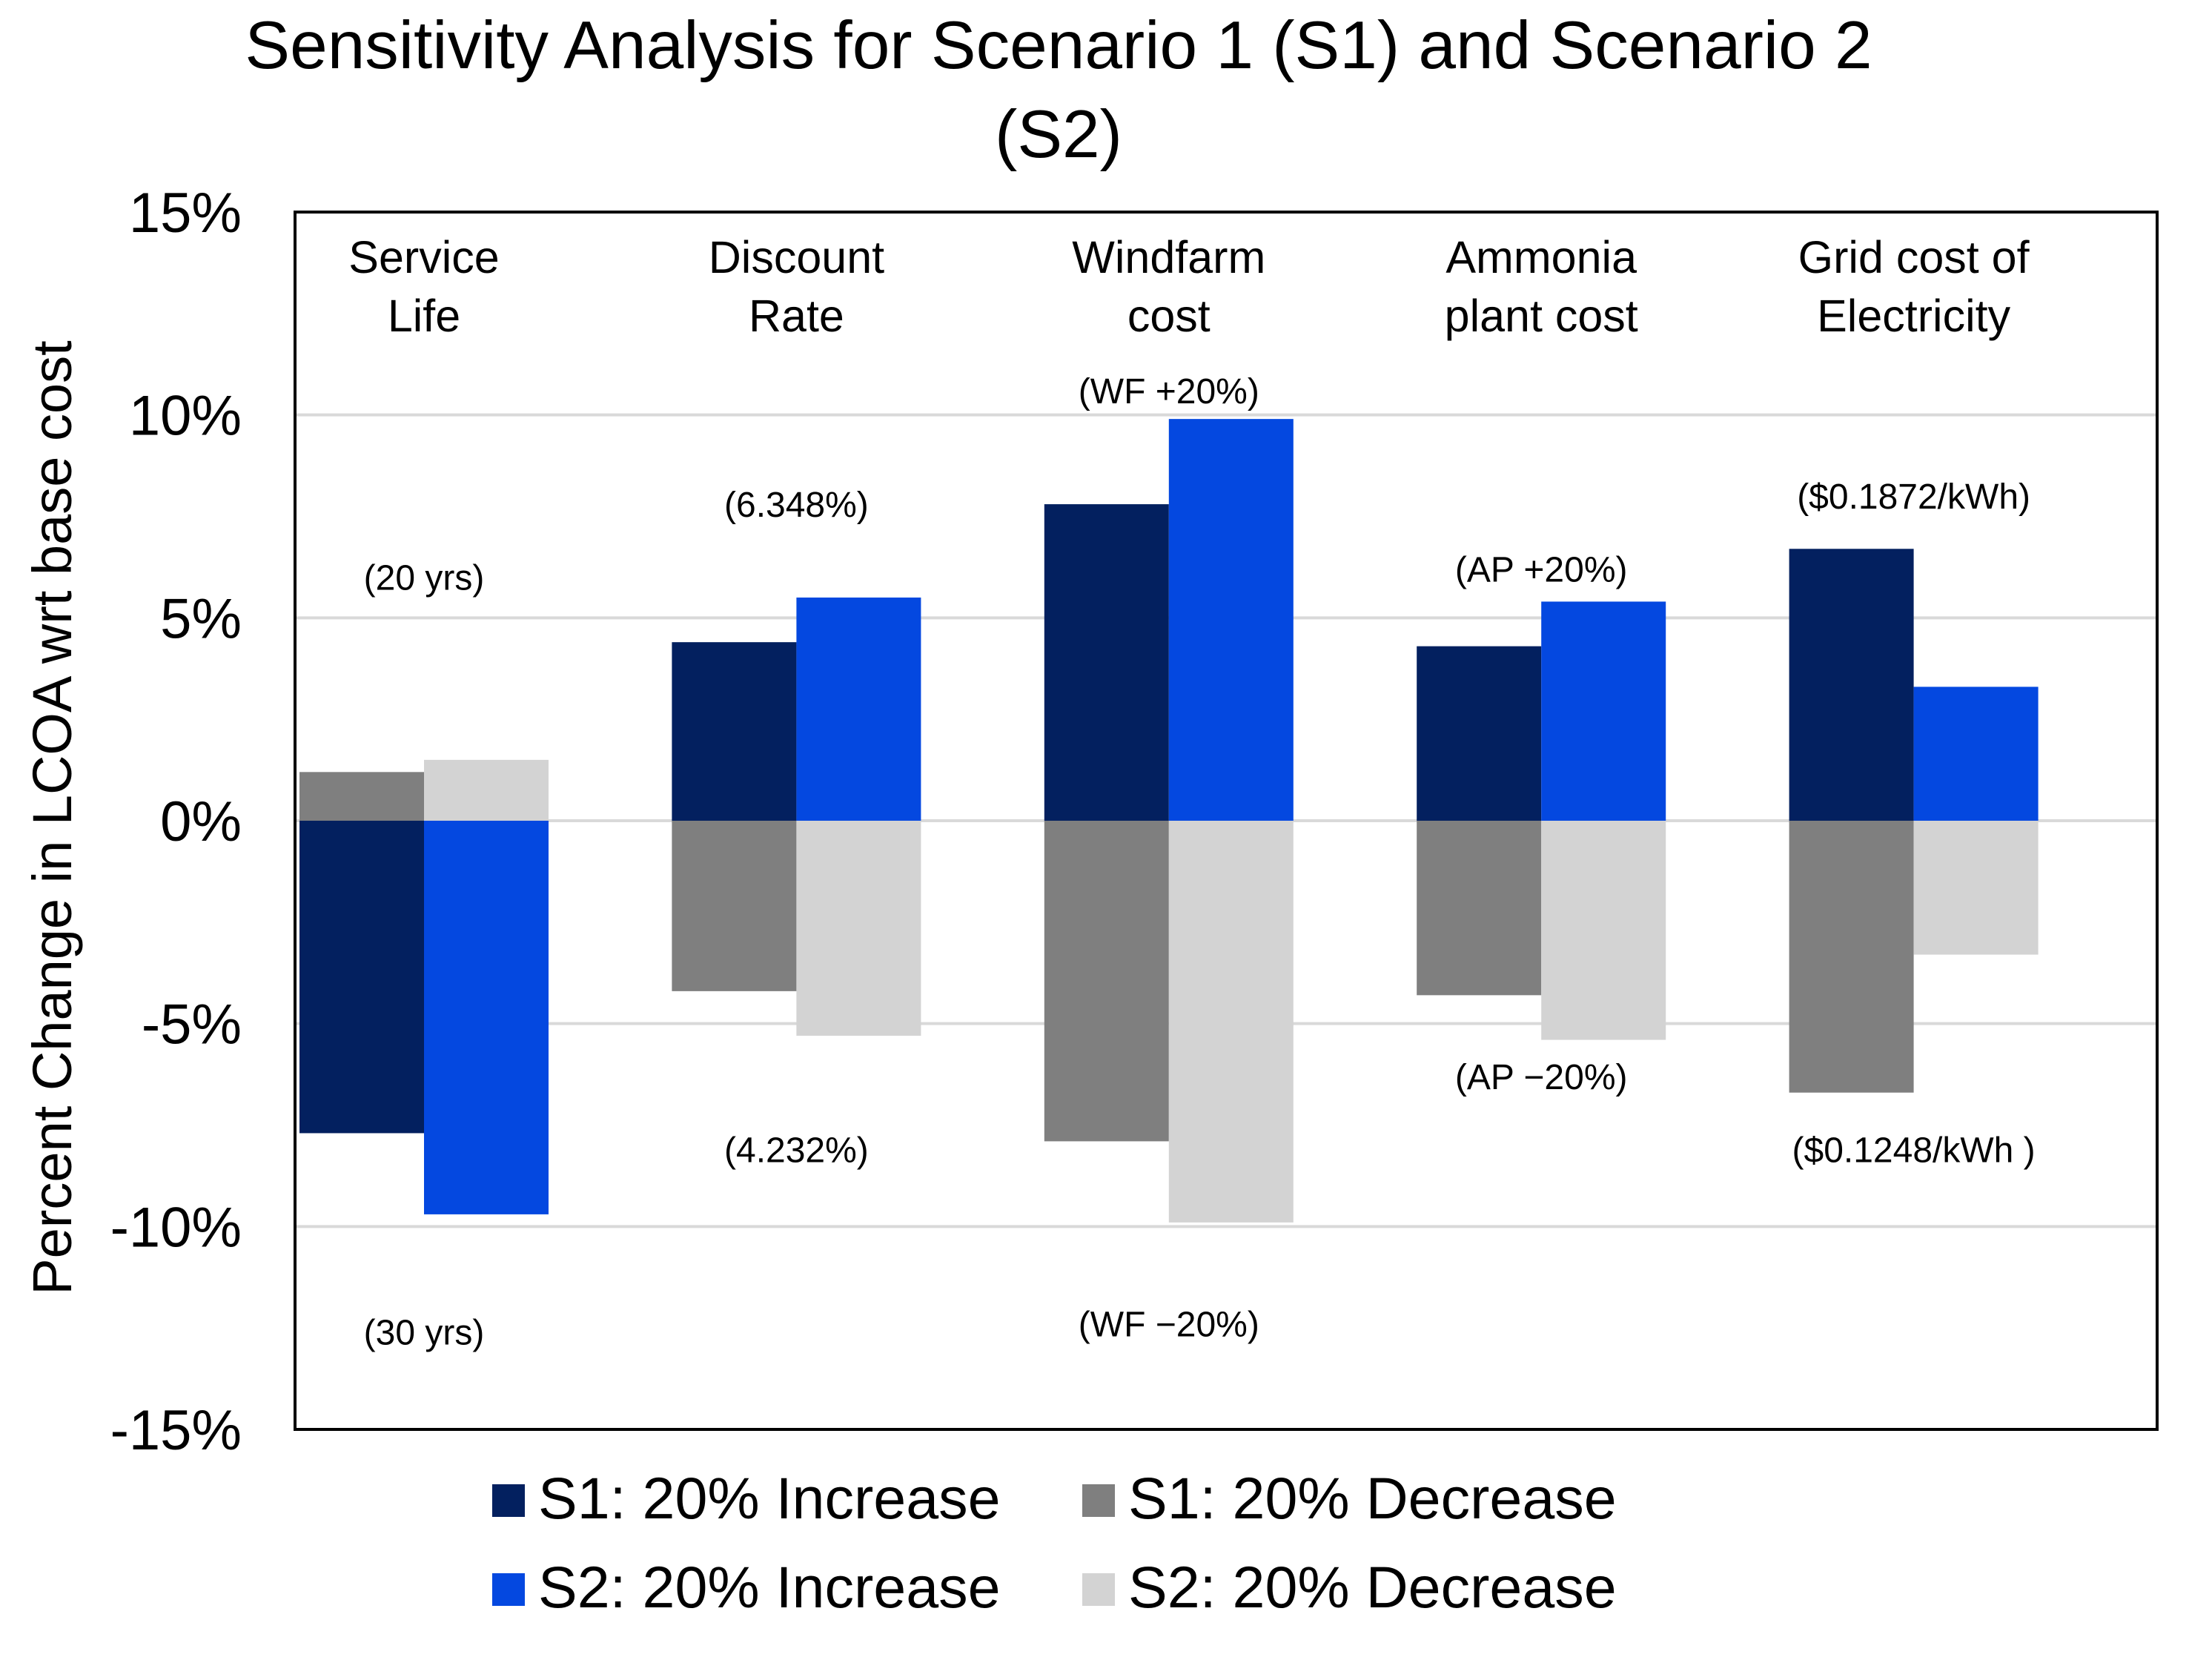  I want to click on bar-s1-inc-grid-cost, so click(1851, 685).